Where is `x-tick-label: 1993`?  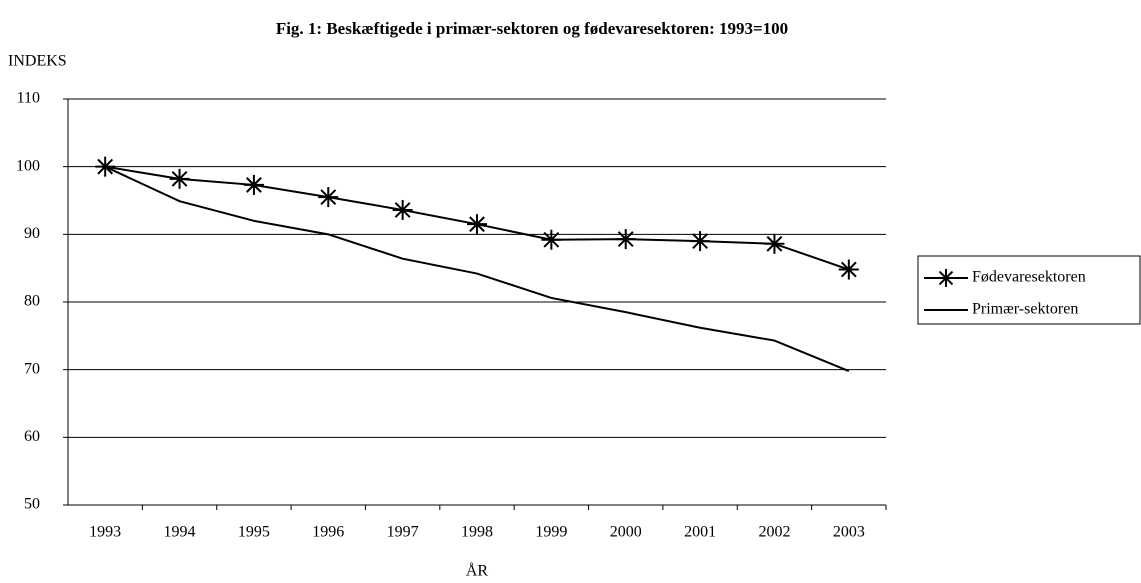 x-tick-label: 1993 is located at coordinates (105, 532).